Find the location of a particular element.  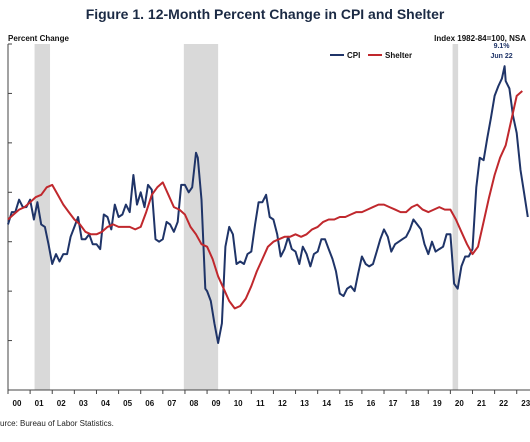

peak-annotation: 9.1% Jun 22 is located at coordinates (501, 51).